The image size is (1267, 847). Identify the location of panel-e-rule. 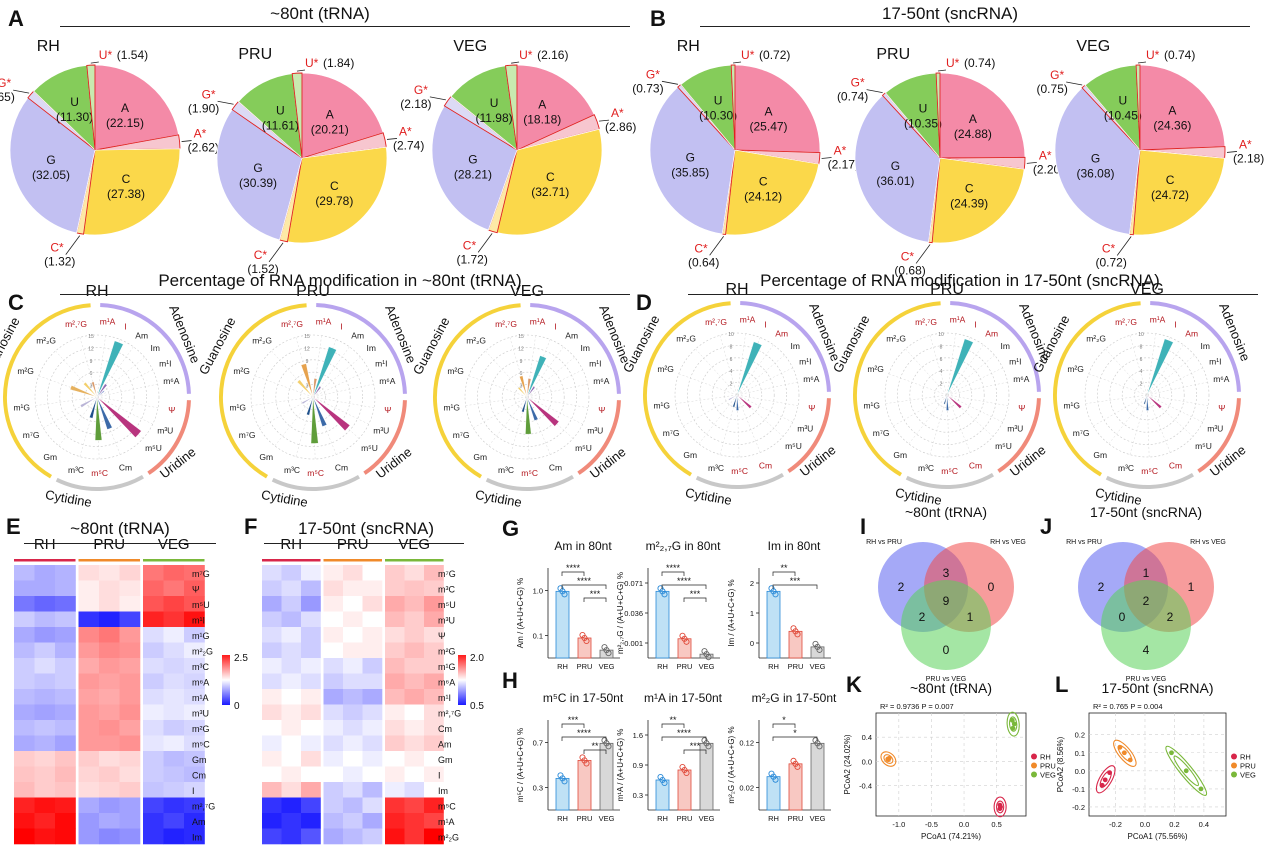
(120, 543).